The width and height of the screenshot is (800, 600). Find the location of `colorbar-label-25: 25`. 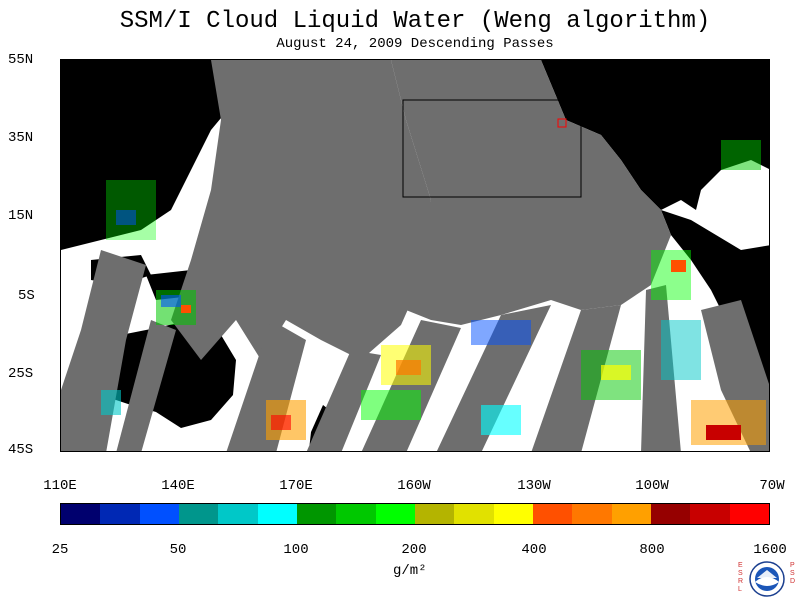

colorbar-label-25: 25 is located at coordinates (60, 550).